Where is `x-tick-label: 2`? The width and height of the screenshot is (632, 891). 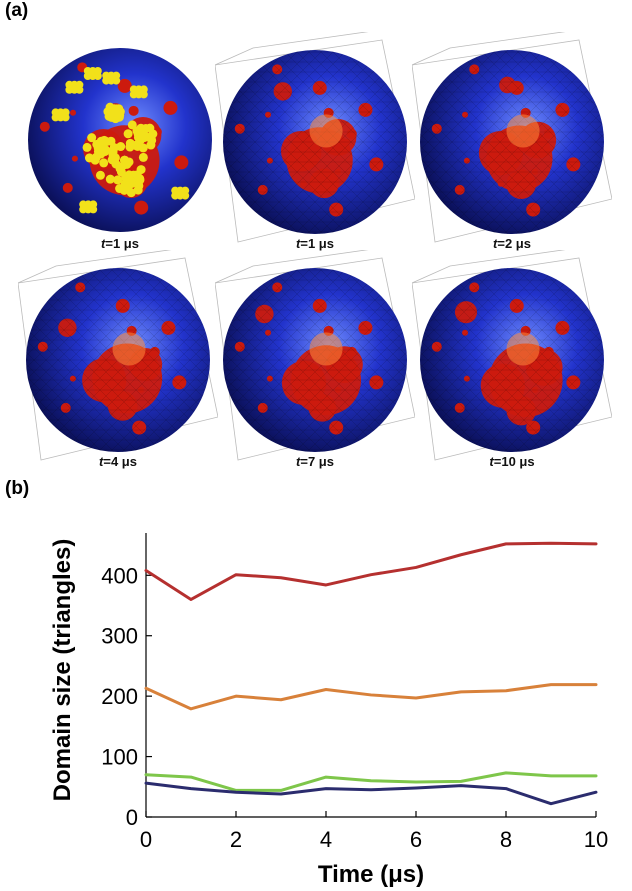 x-tick-label: 2 is located at coordinates (236, 839).